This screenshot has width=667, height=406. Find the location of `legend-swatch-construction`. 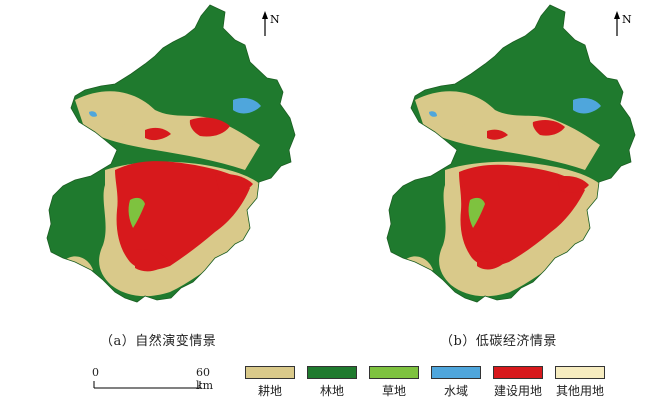

legend-swatch-construction is located at coordinates (518, 372).